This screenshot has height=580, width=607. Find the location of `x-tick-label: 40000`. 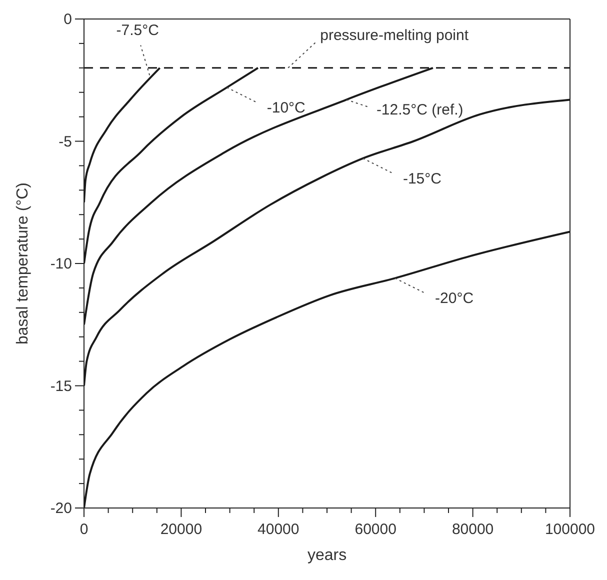

x-tick-label: 40000 is located at coordinates (279, 529).